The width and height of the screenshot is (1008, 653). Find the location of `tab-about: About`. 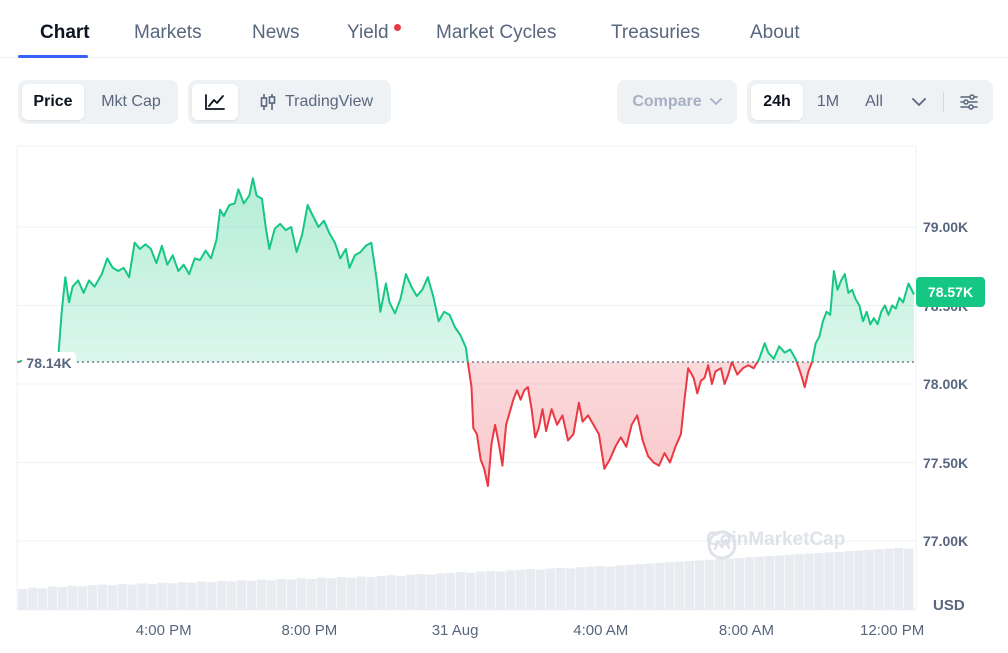

tab-about: About is located at coordinates (775, 32).